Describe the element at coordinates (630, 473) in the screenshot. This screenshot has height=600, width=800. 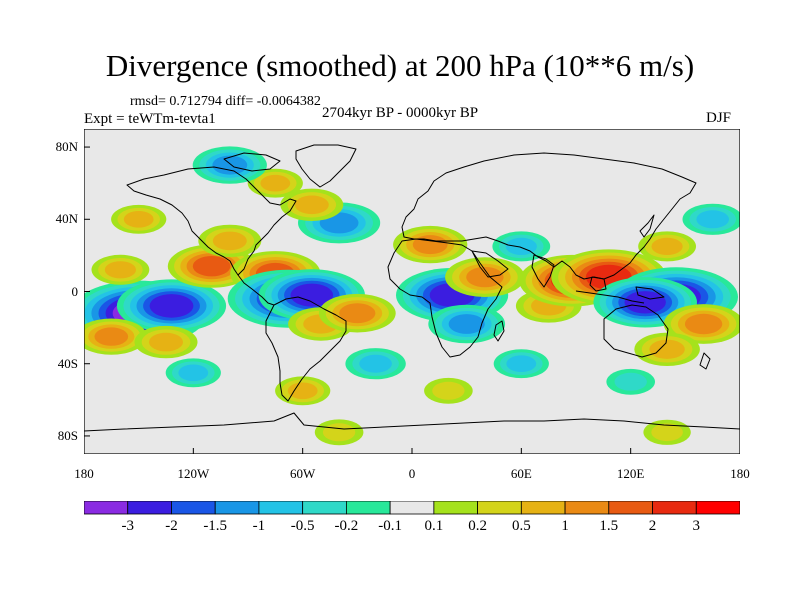
I see `x-tick-label: 120E` at that location.